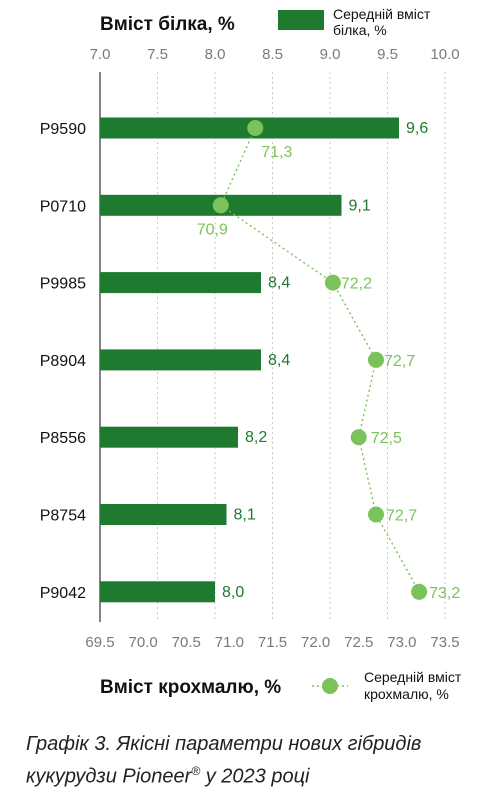 The image size is (501, 798). What do you see at coordinates (444, 593) in the screenshot?
I see `starch-value-label: 73,2` at bounding box center [444, 593].